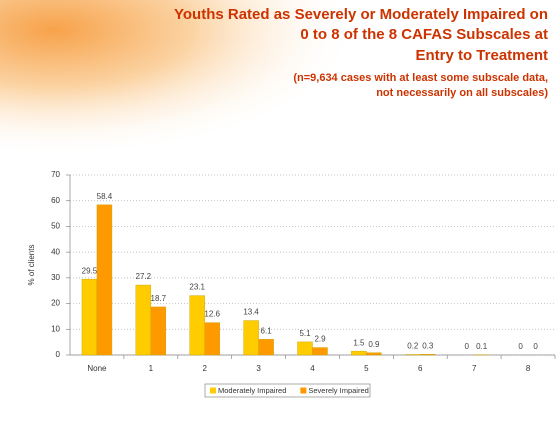 This screenshot has height=424, width=560. I want to click on data-label: 0.3, so click(428, 345).